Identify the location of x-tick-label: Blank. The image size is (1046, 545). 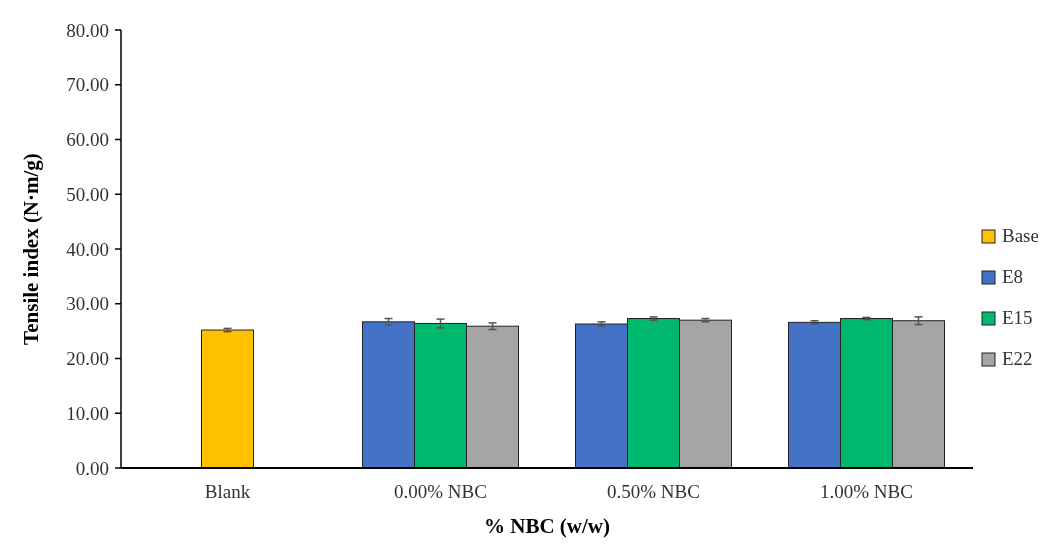
(227, 491).